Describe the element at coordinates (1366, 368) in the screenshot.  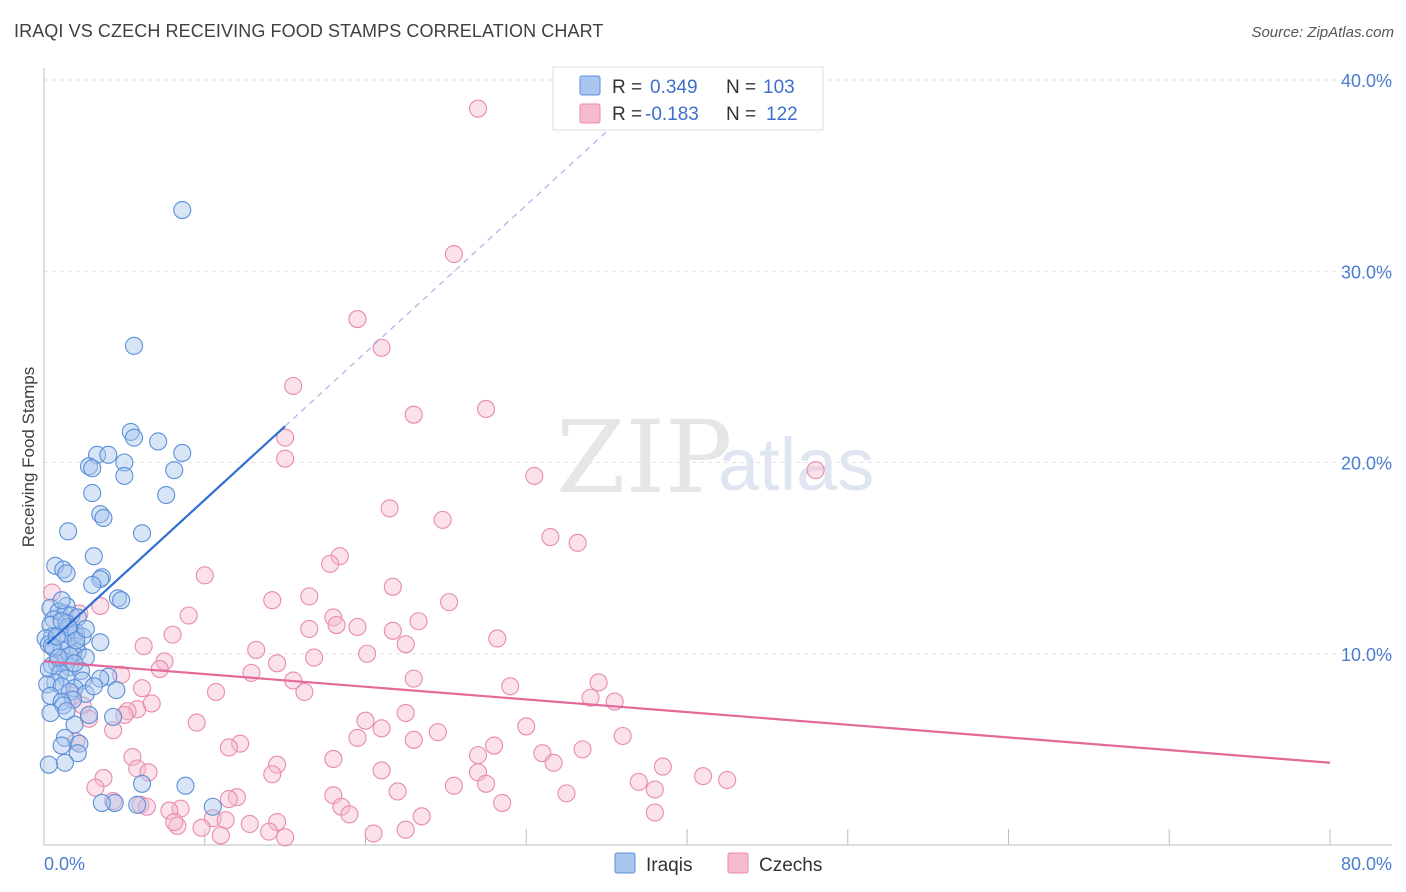
I see `y-tick-labels: 10.0% 20.0% 30.0% 40.0%` at that location.